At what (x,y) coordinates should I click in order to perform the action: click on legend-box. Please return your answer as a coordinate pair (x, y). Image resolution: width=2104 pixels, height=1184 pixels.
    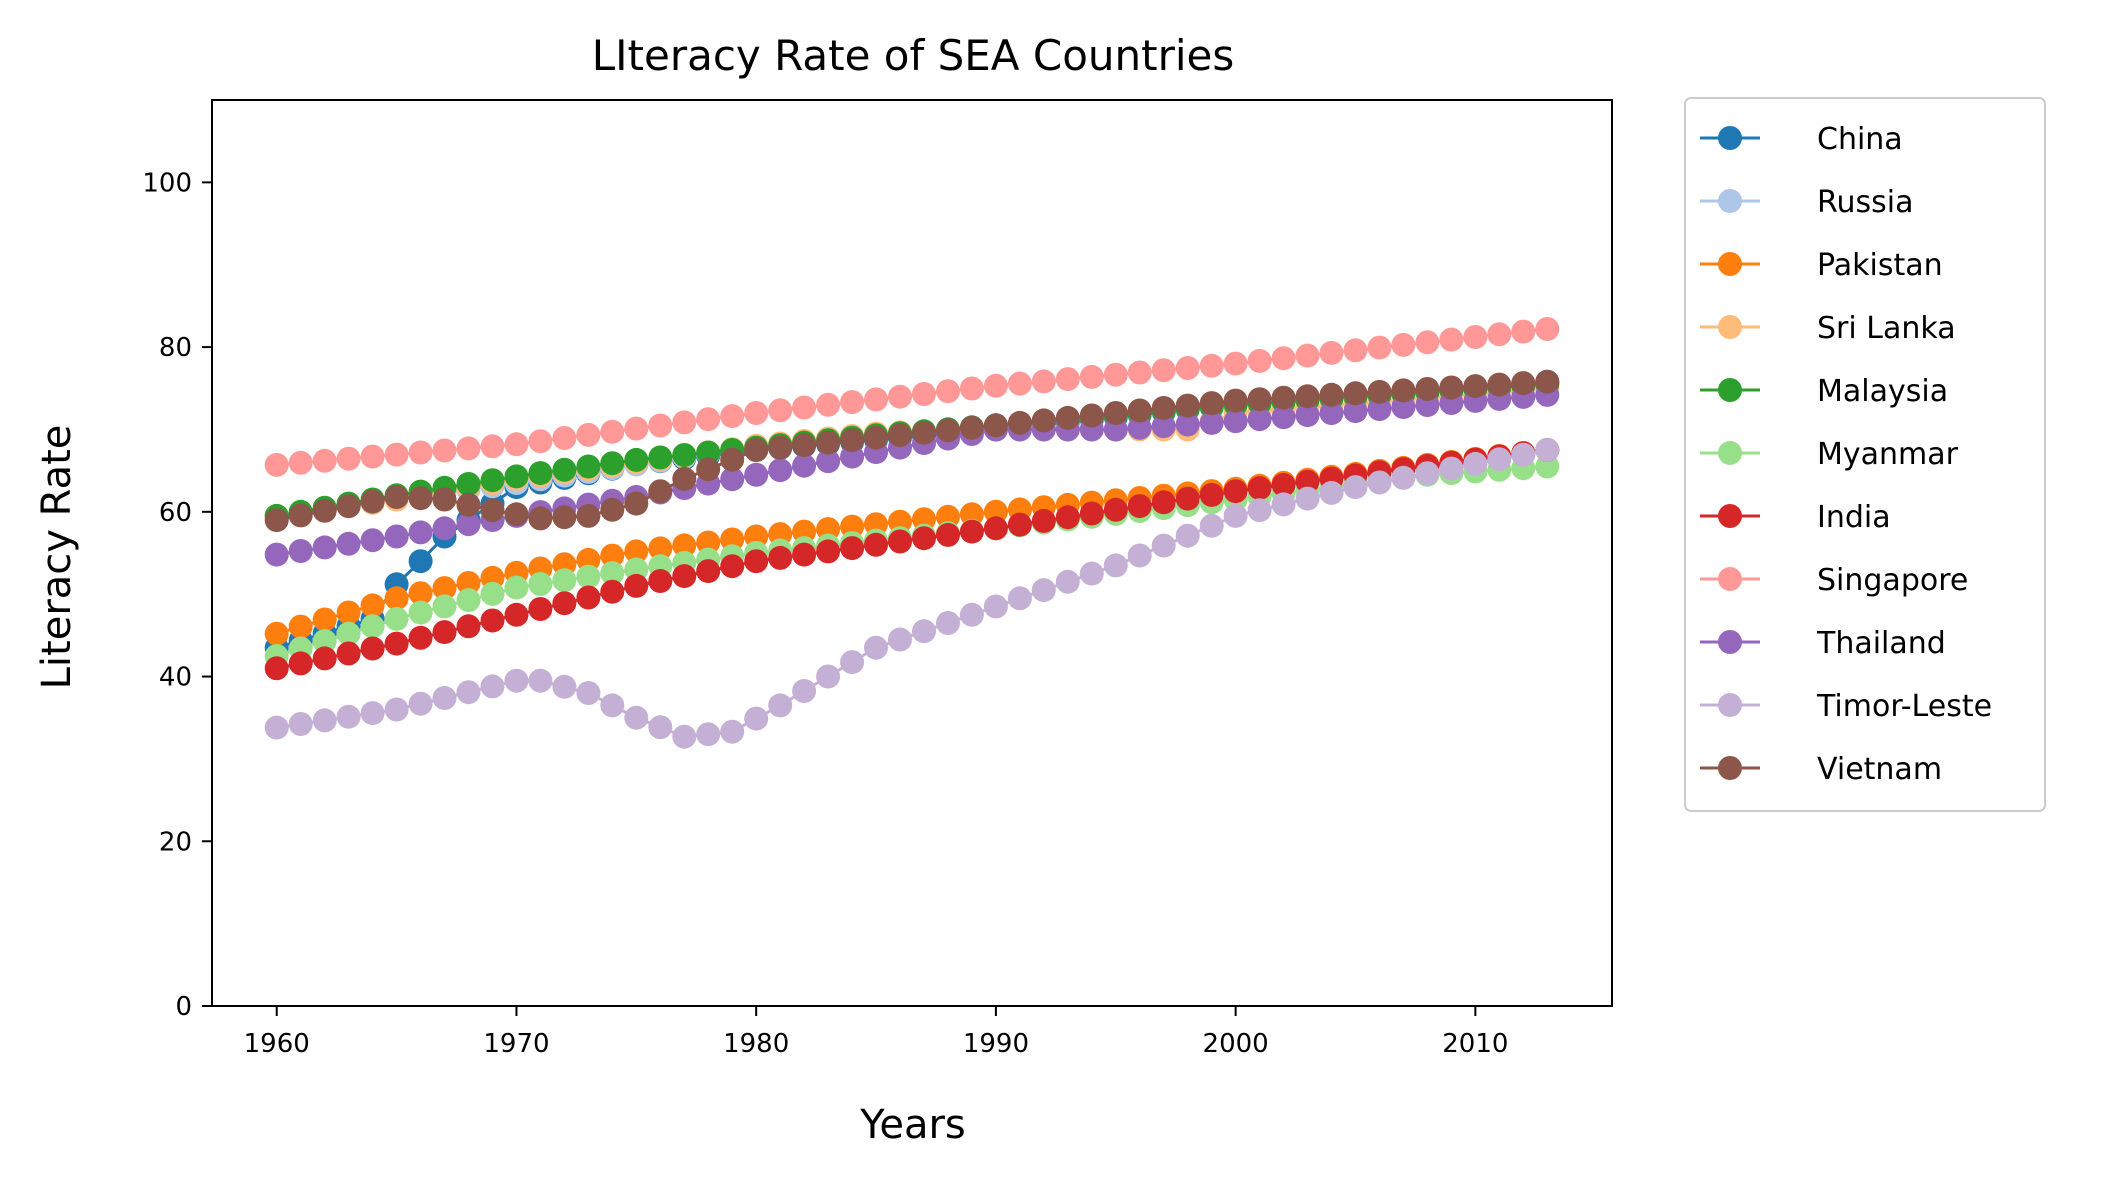
    Looking at the image, I should click on (1865, 454).